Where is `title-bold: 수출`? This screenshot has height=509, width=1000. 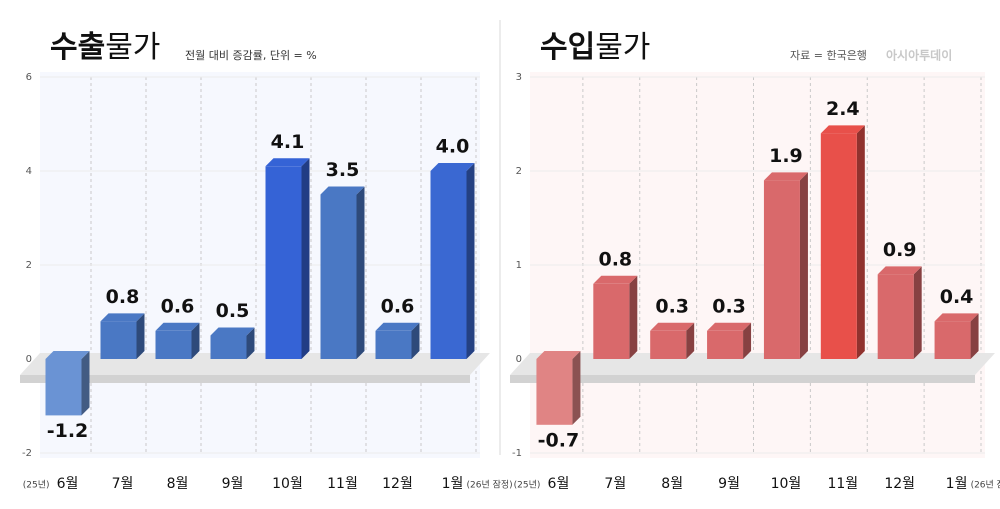
title-bold: 수출 is located at coordinates (77, 47).